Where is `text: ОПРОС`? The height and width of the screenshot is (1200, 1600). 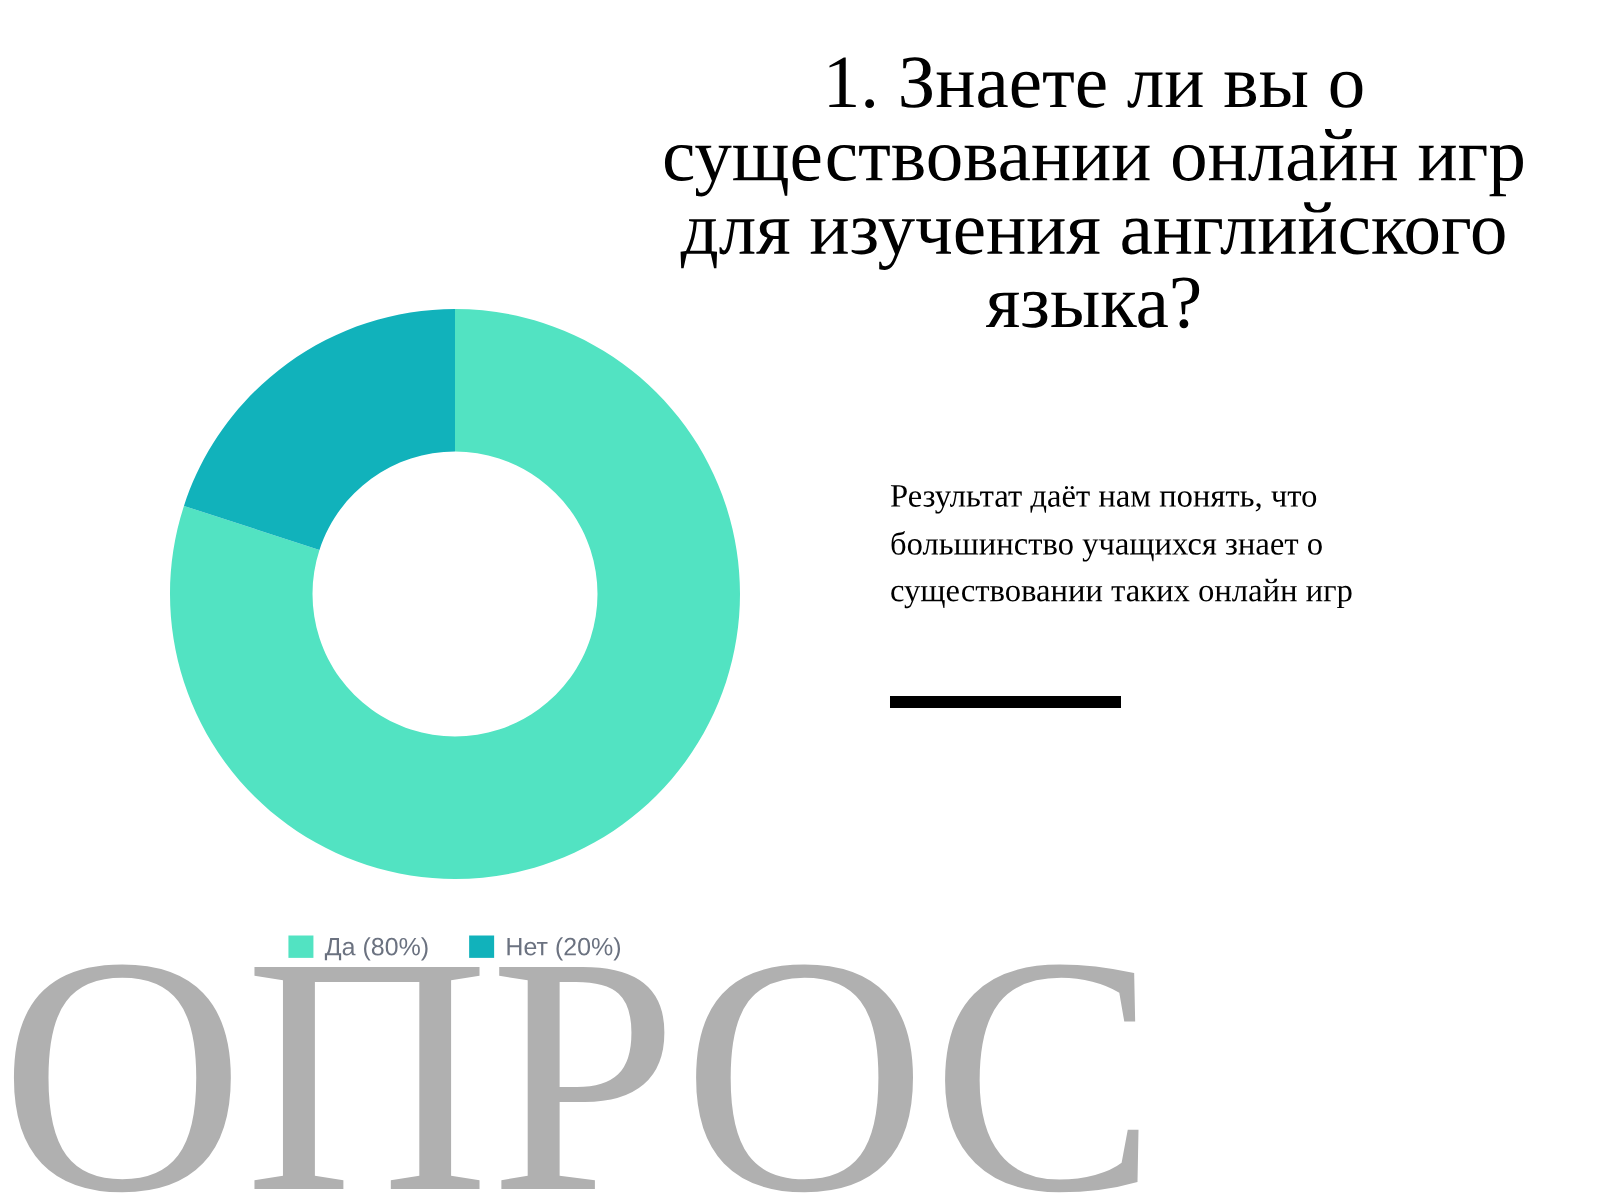
text: ОПРОС is located at coordinates (576, 1078).